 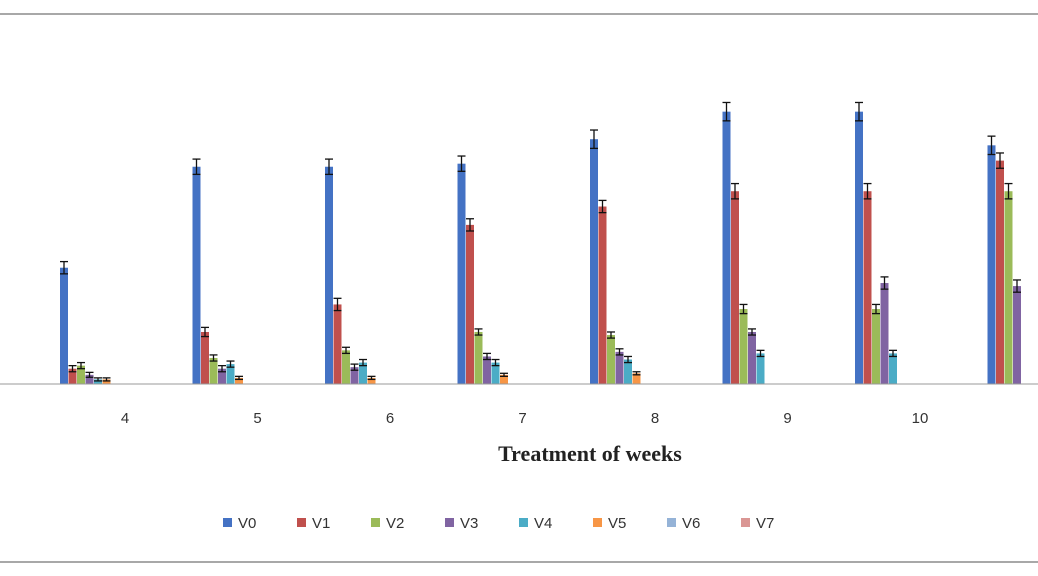 I want to click on x-tick-label-7: 7, so click(x=522, y=418).